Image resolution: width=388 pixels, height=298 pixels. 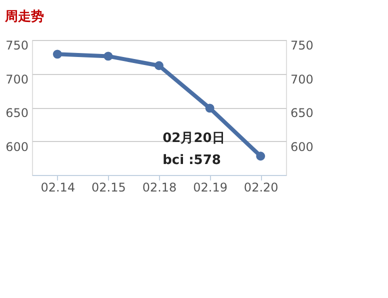 I want to click on y2-tick-label: 700, so click(x=302, y=79).